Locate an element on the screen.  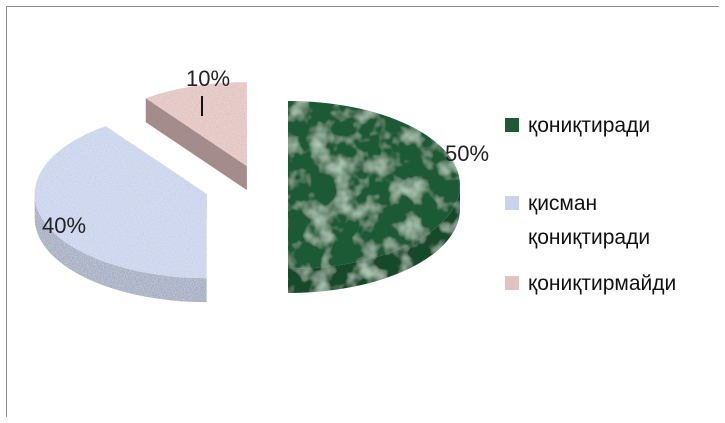
pie-label-1: 40% is located at coordinates (64, 225).